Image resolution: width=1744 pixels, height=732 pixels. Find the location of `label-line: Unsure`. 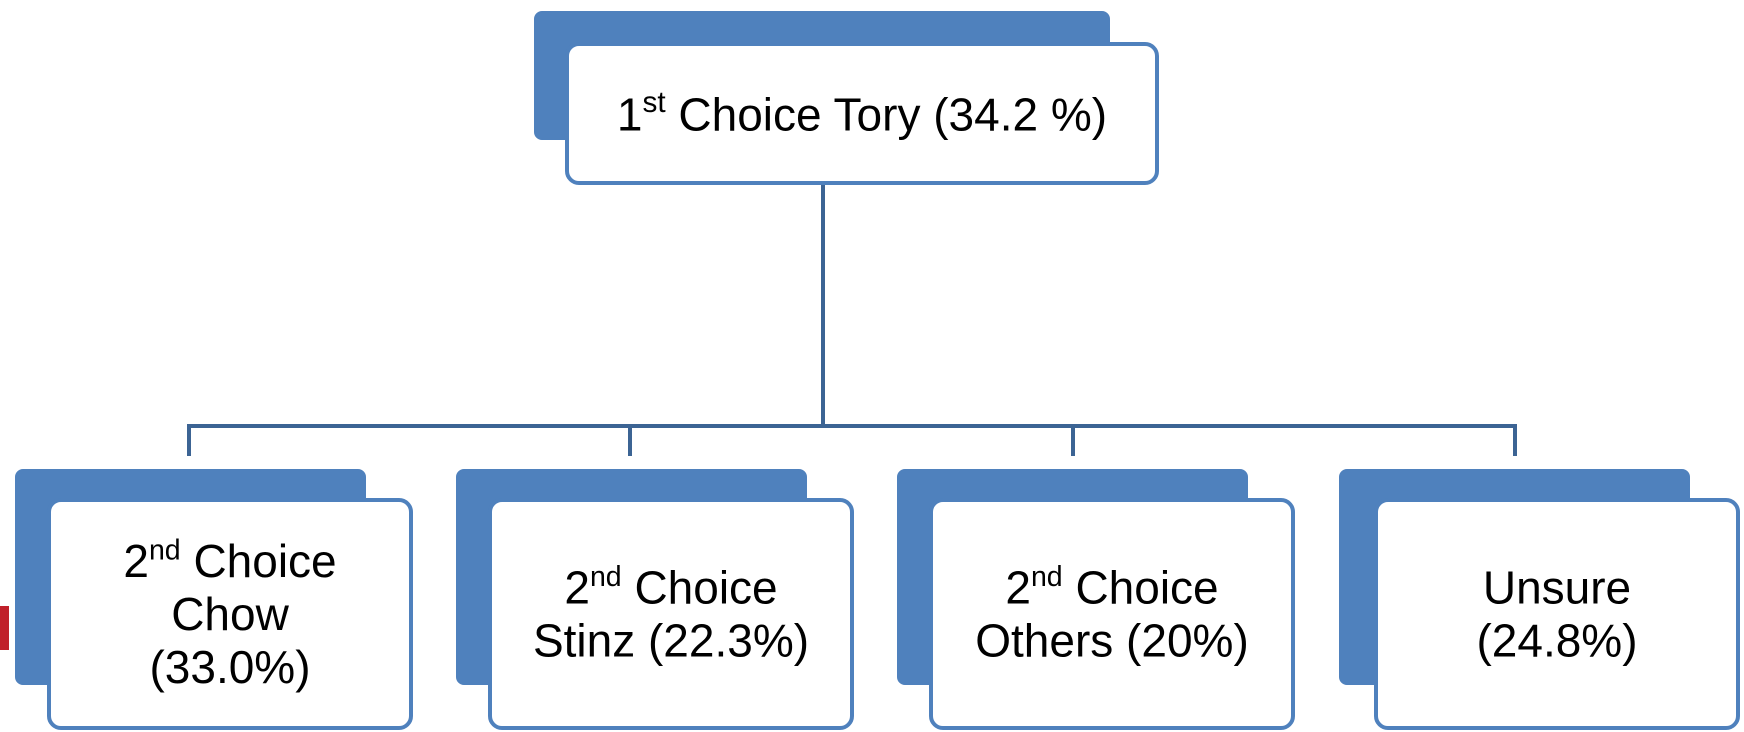

label-line: Unsure is located at coordinates (1557, 588).